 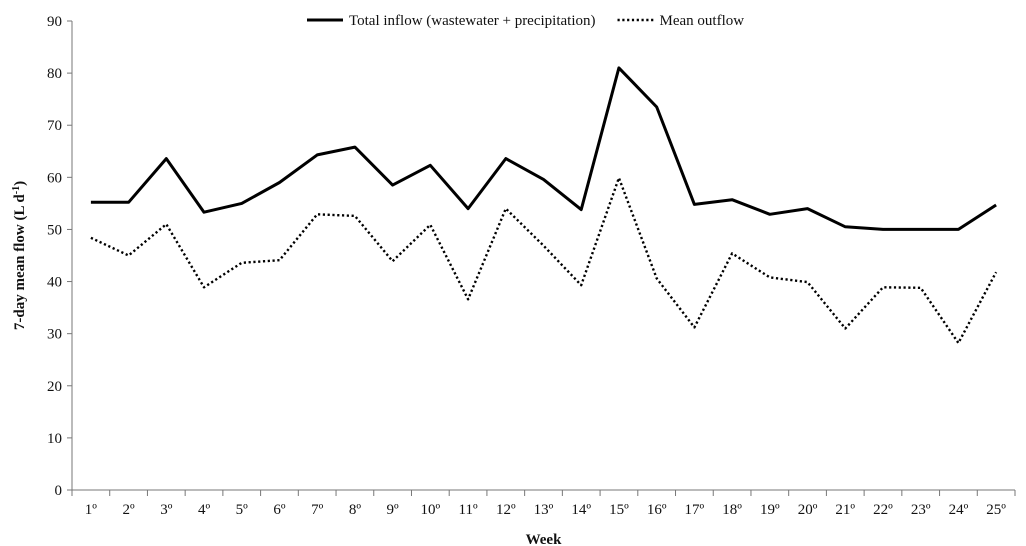 What do you see at coordinates (16, 190) in the screenshot?
I see `y-axis-title-superscript: -1` at bounding box center [16, 190].